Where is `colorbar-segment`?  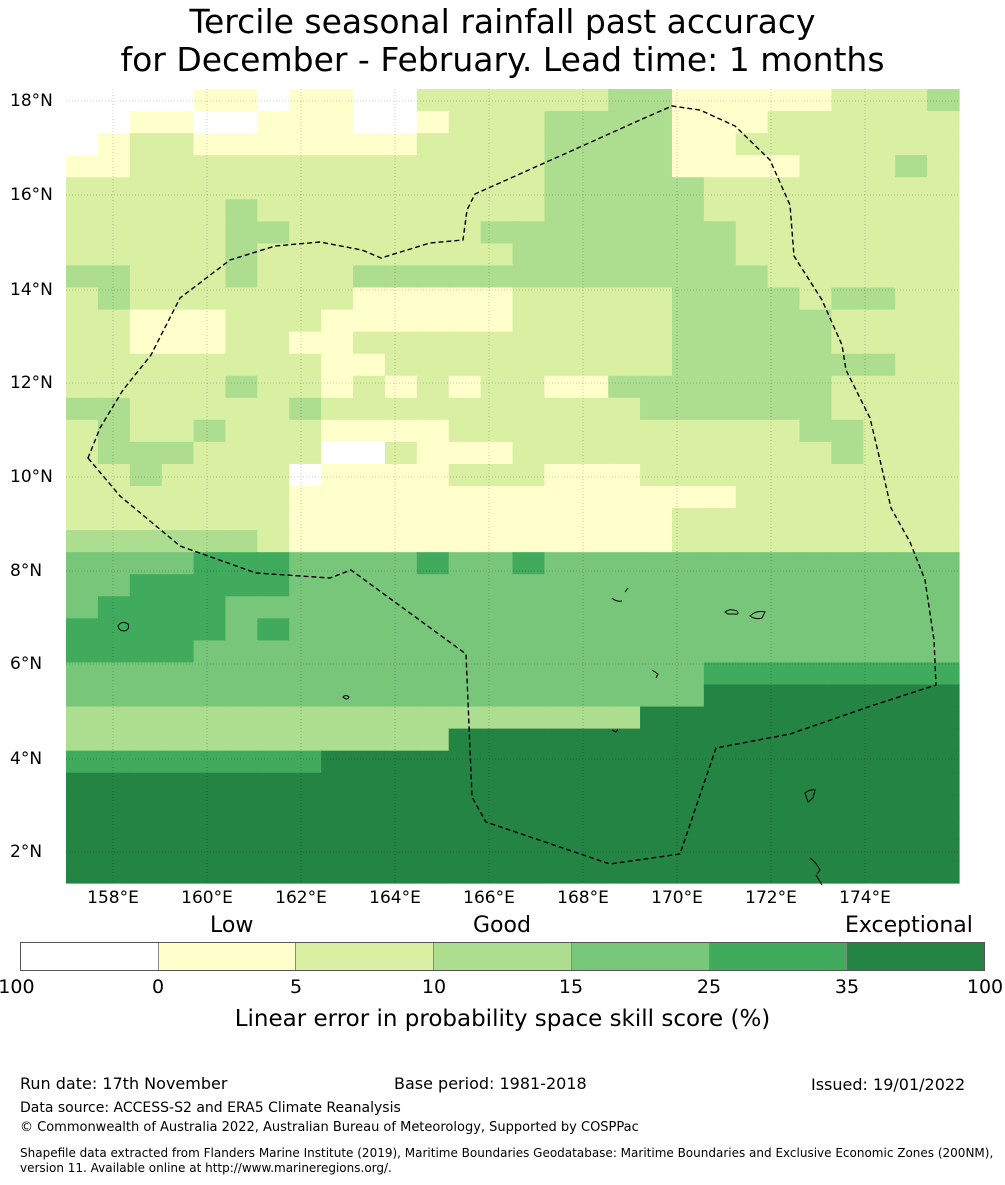
colorbar-segment is located at coordinates (778, 956).